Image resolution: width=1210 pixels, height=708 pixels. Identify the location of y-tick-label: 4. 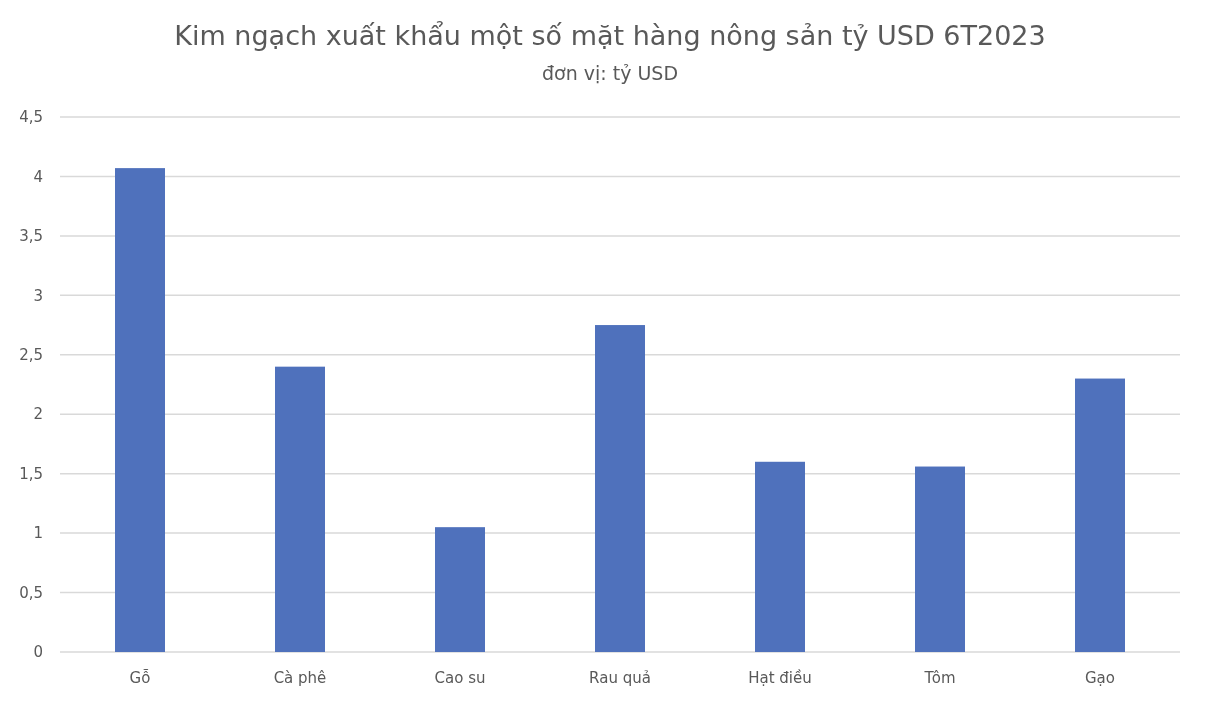
(38, 176).